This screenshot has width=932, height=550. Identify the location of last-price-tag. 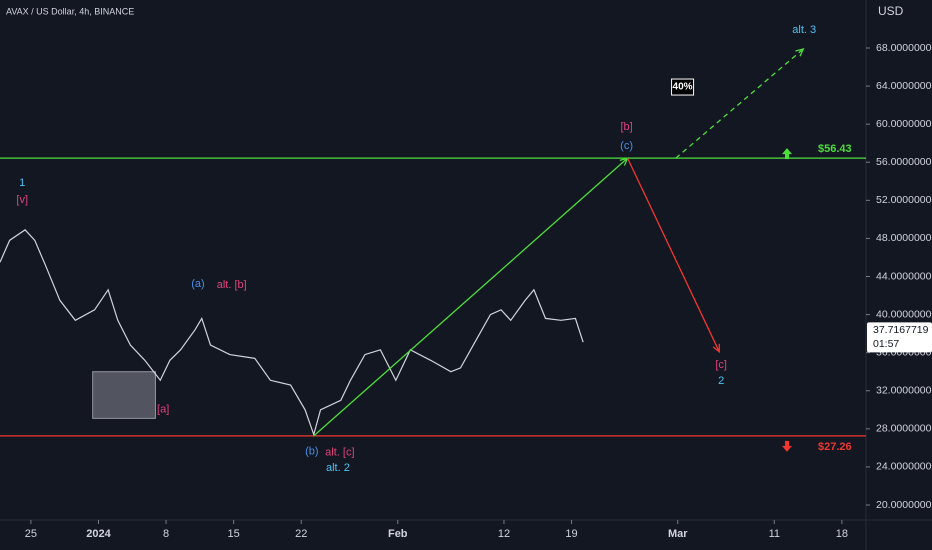
(899, 337).